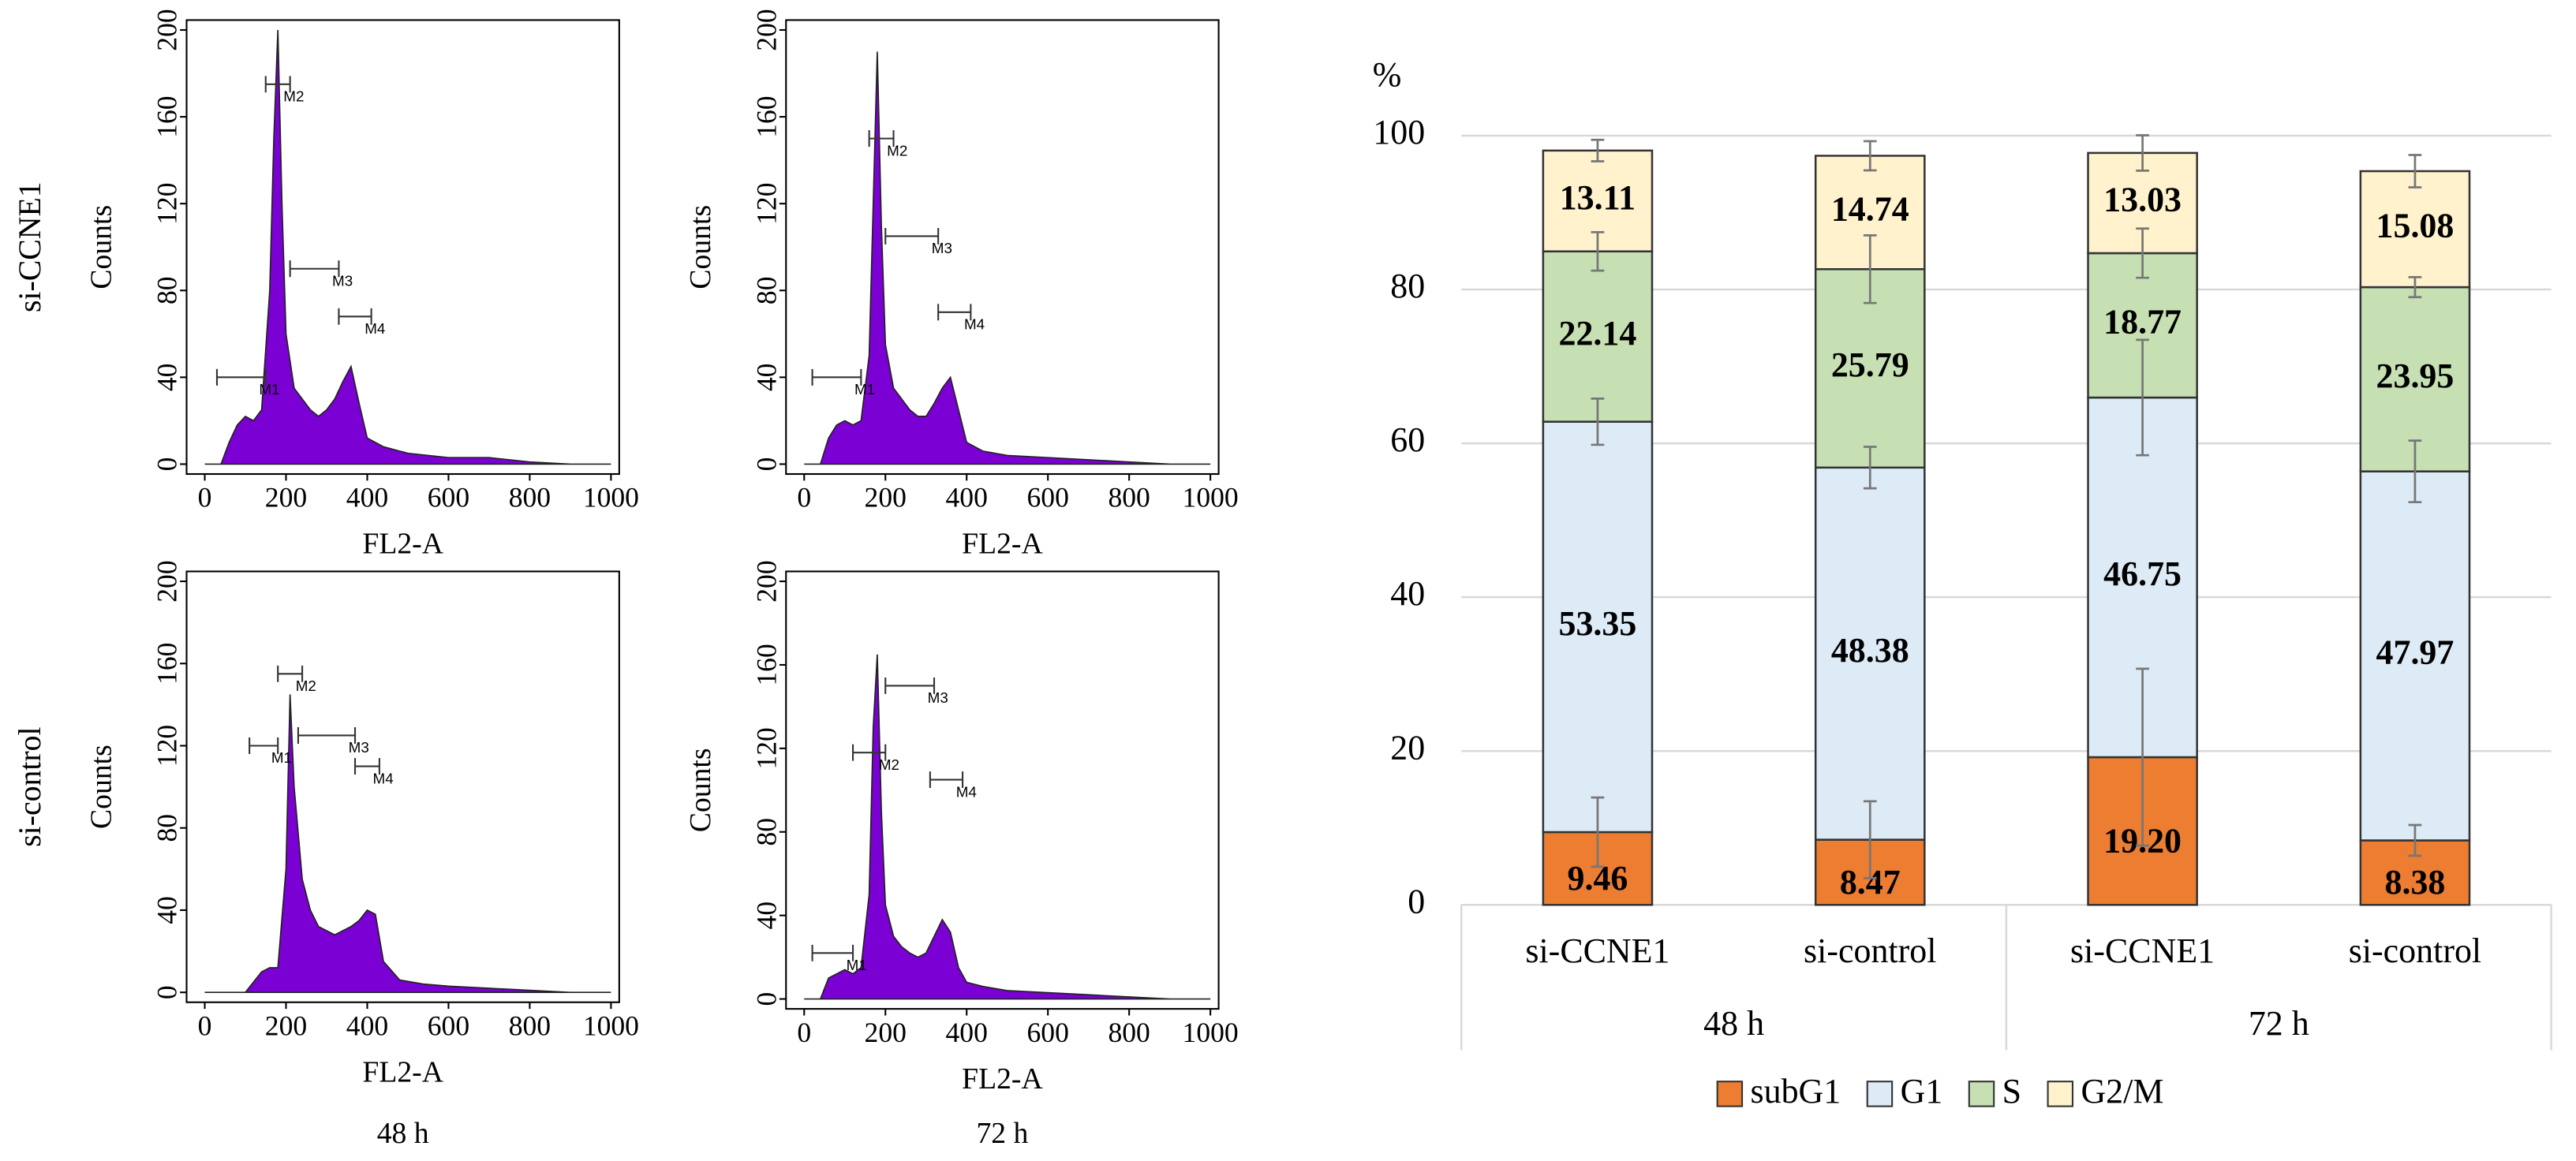 Image resolution: width=2576 pixels, height=1161 pixels. Describe the element at coordinates (2142, 200) in the screenshot. I see `value-label: 13.03` at that location.